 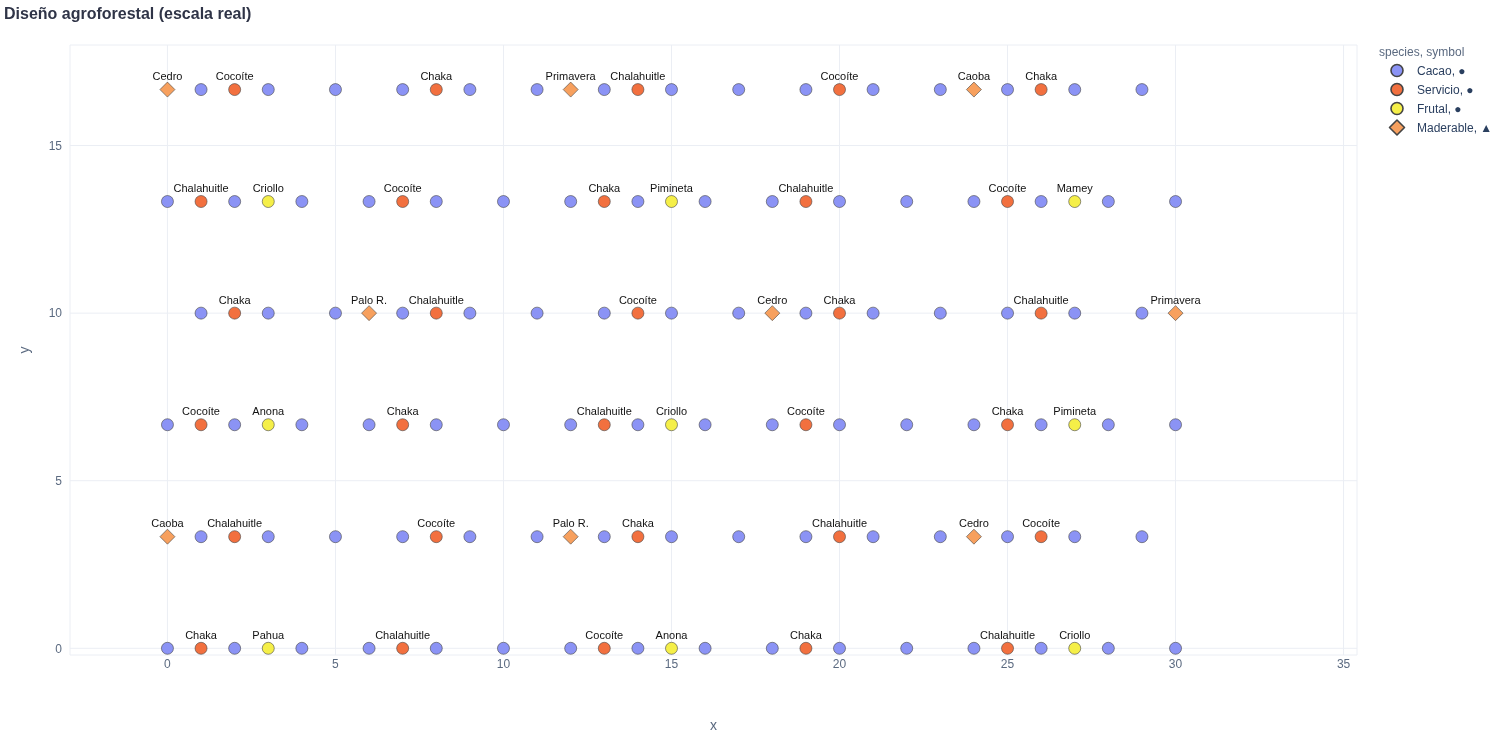 What do you see at coordinates (24, 350) in the screenshot?
I see `y-axis-title: y` at bounding box center [24, 350].